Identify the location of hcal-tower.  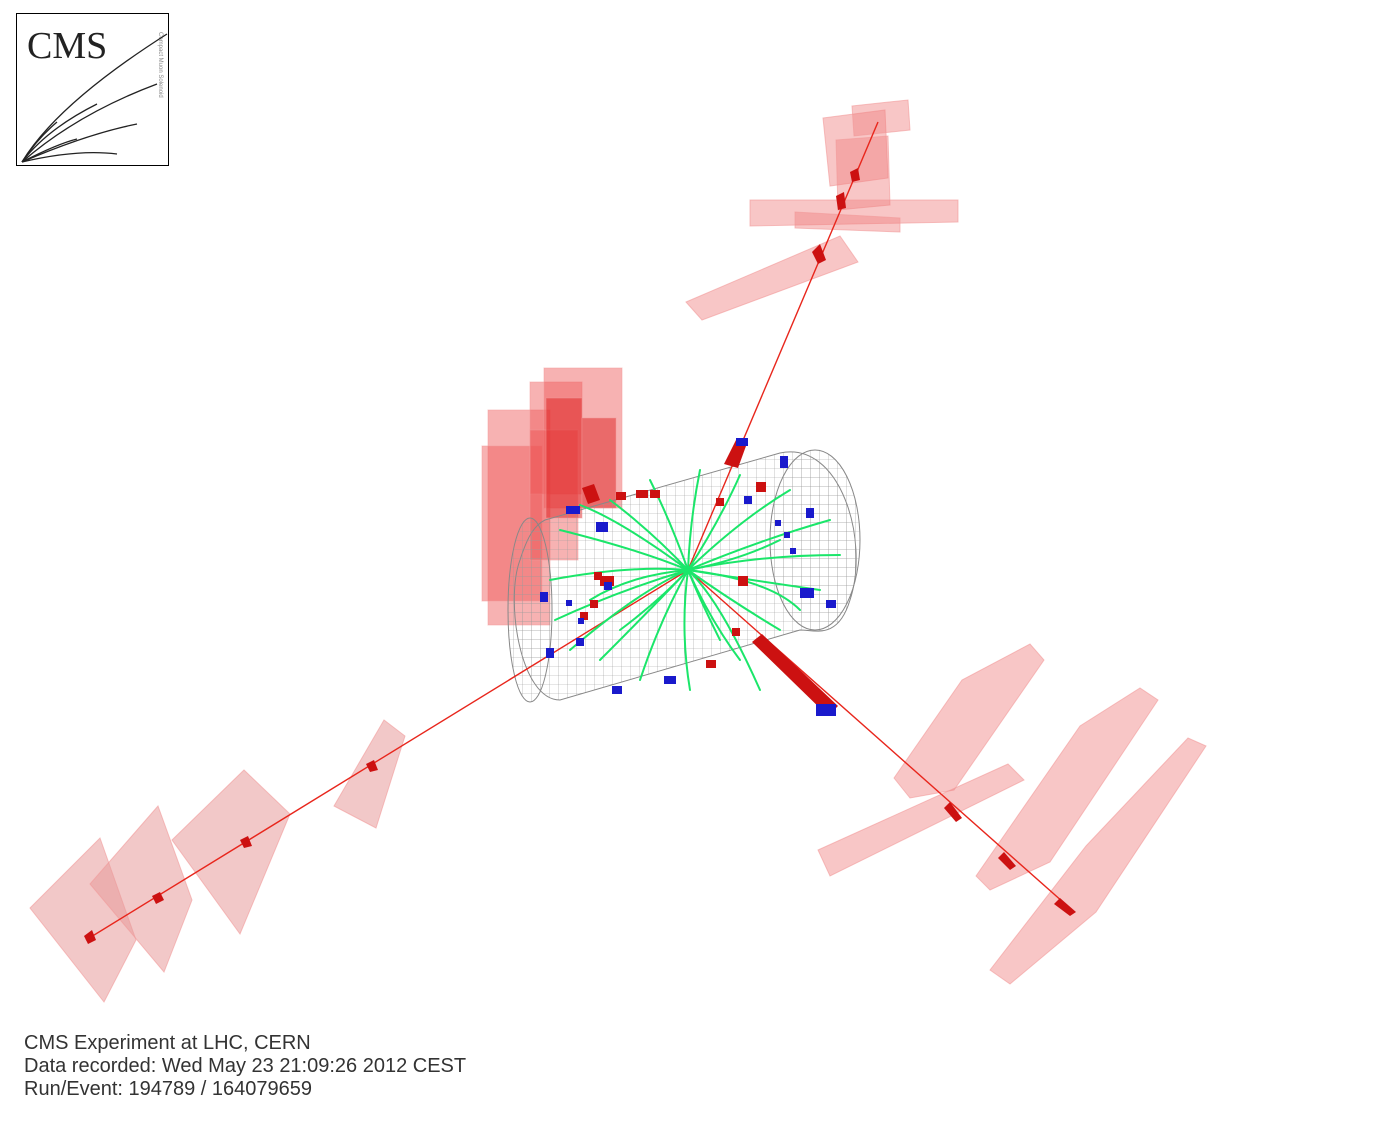
(564, 458).